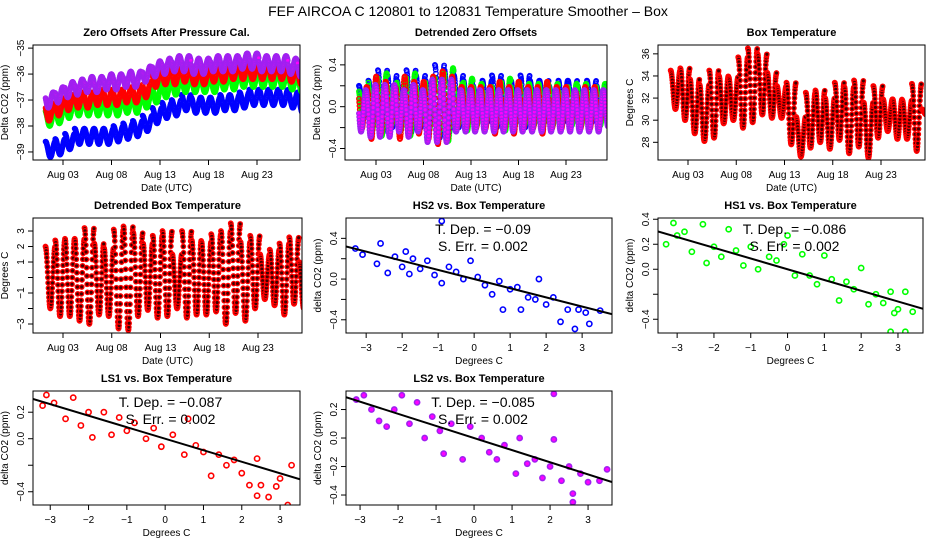 The height and width of the screenshot is (540, 936). Describe the element at coordinates (160, 175) in the screenshot. I see `x-tick-label: Aug 13` at that location.